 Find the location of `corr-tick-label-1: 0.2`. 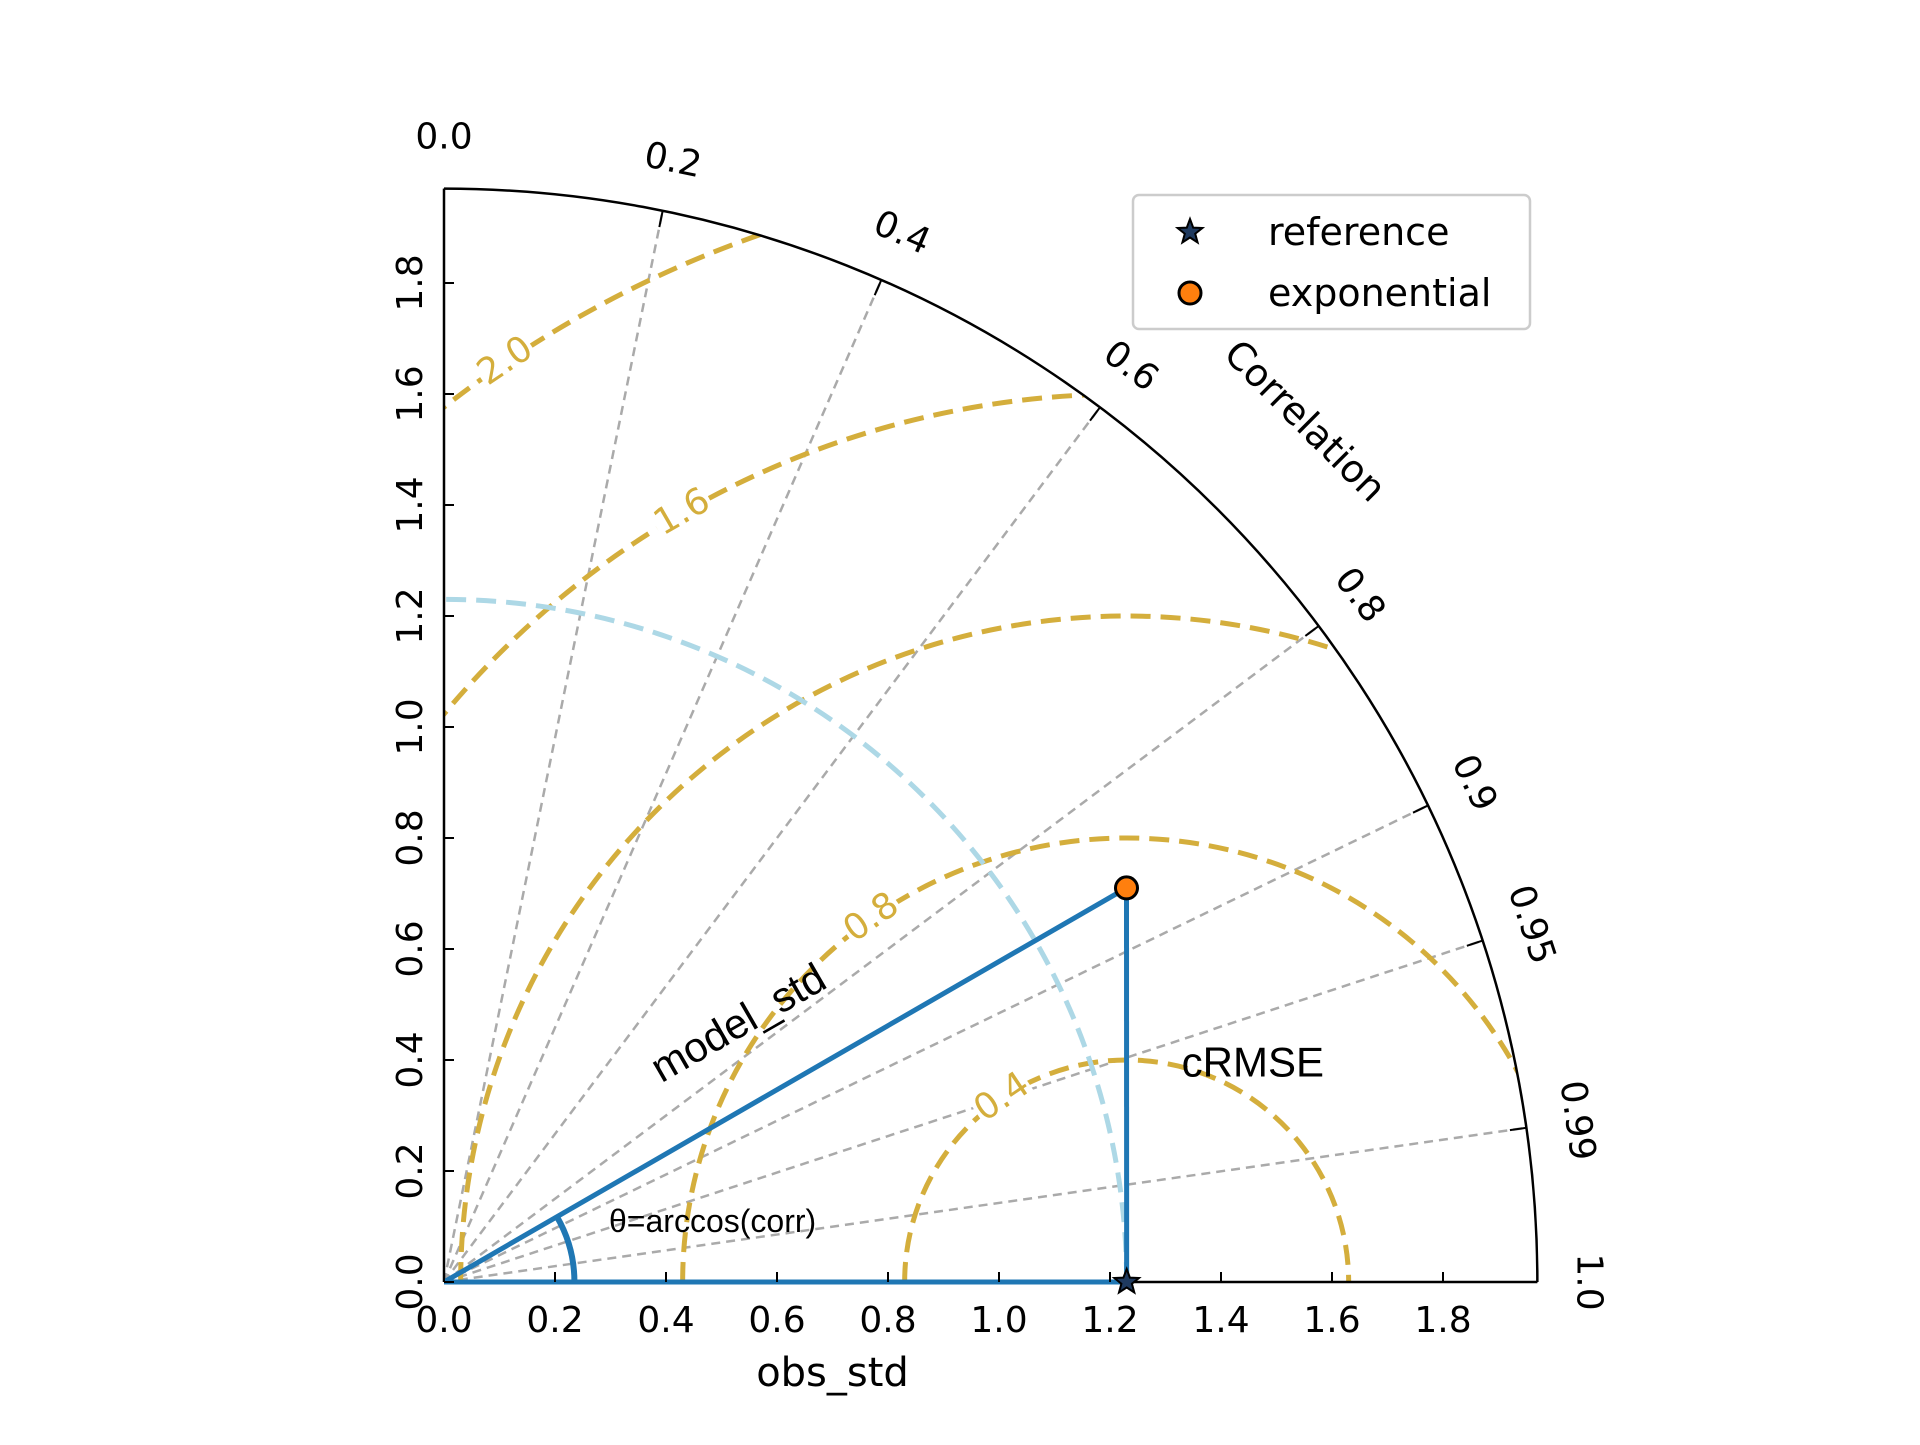

corr-tick-label-1: 0.2 is located at coordinates (673, 161).